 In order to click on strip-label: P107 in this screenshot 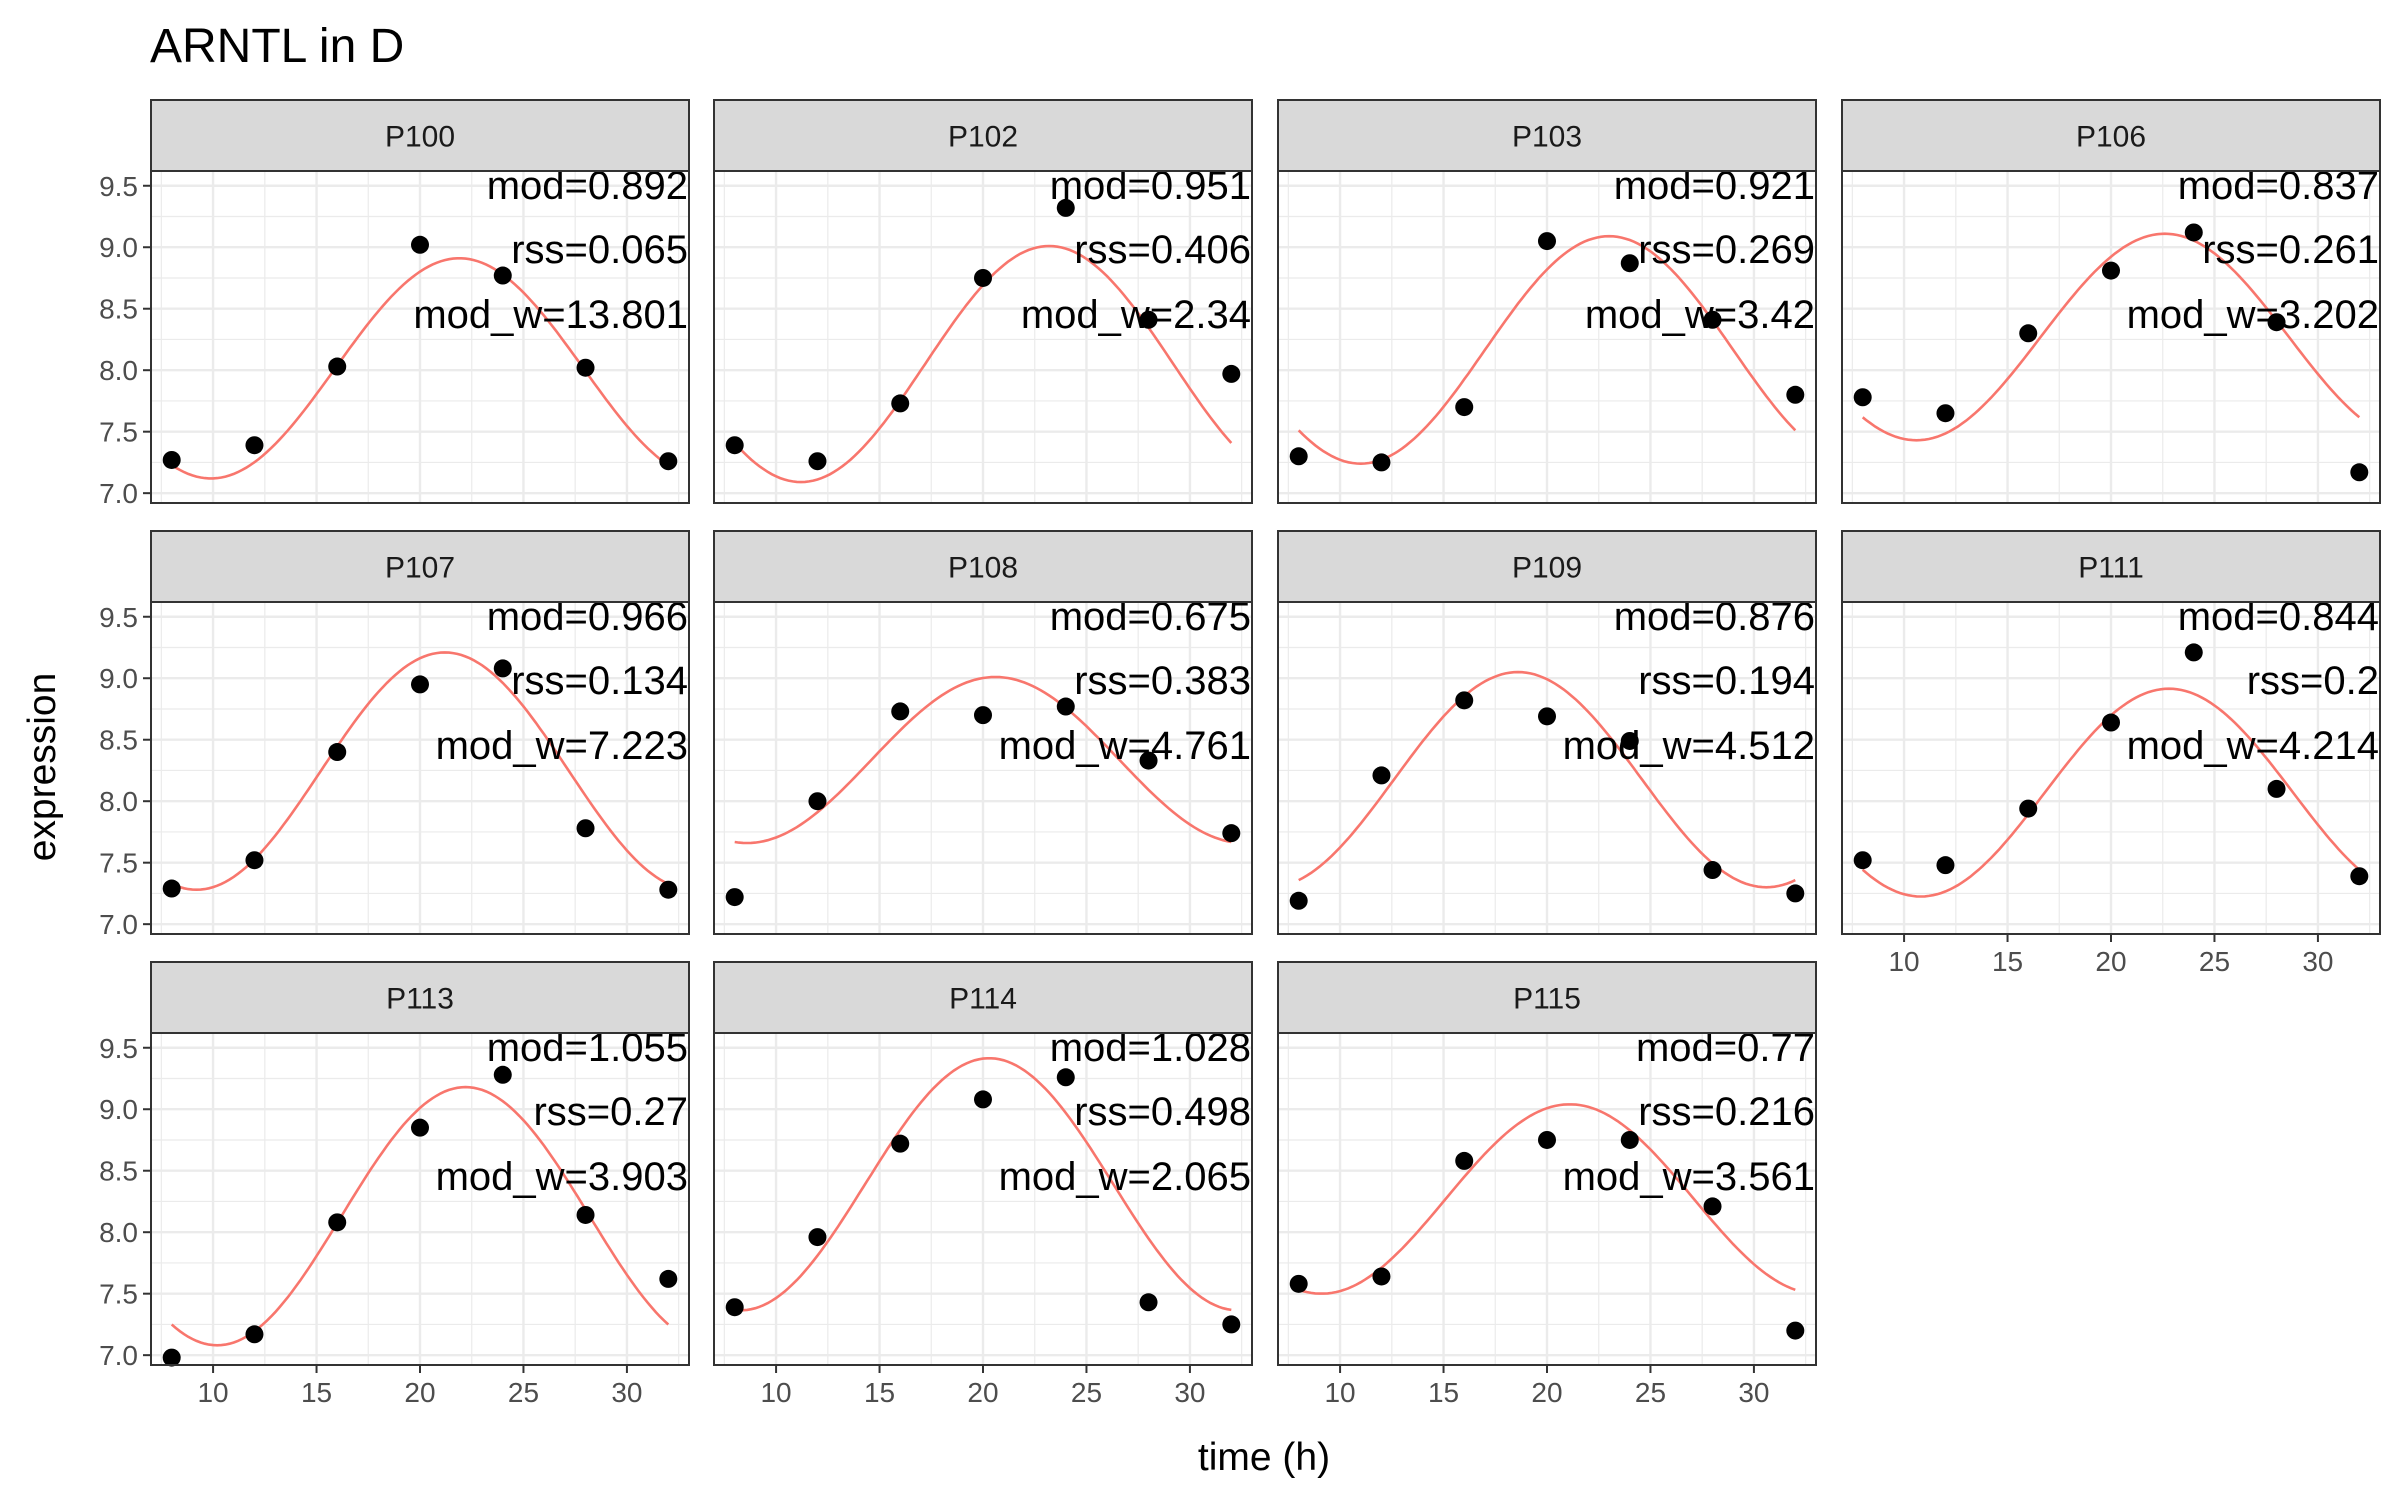, I will do `click(420, 568)`.